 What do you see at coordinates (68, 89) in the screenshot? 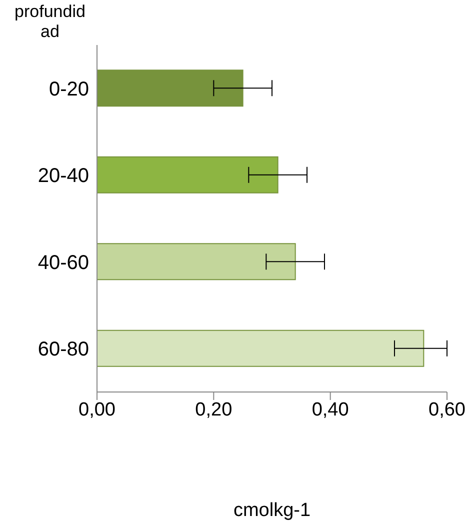
I see `y-tick-label: 0-20` at bounding box center [68, 89].